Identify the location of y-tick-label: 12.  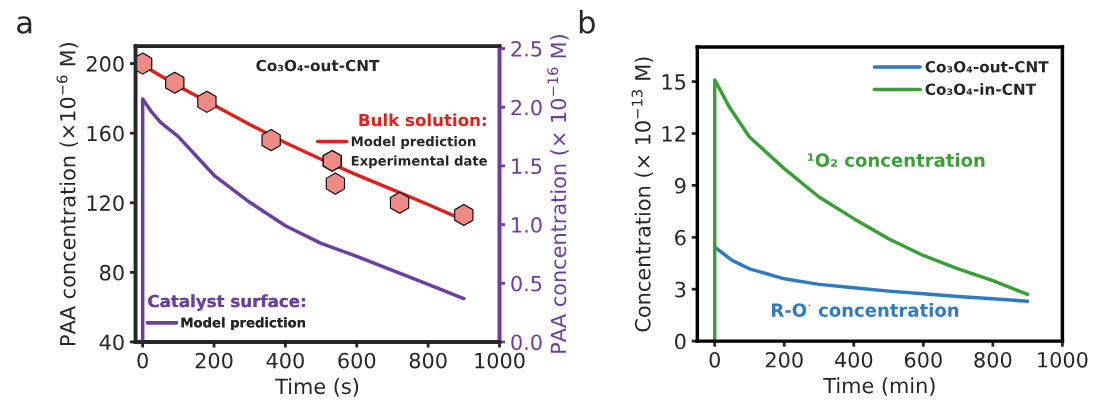
(673, 133).